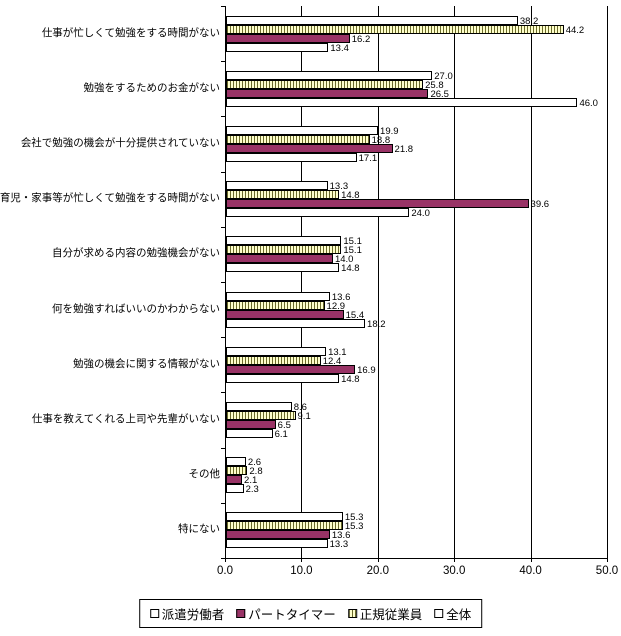 The width and height of the screenshot is (621, 636). Describe the element at coordinates (110, 198) in the screenshot. I see `category-label: 育児・家事等が忙しくて勉強をする時間がない` at that location.